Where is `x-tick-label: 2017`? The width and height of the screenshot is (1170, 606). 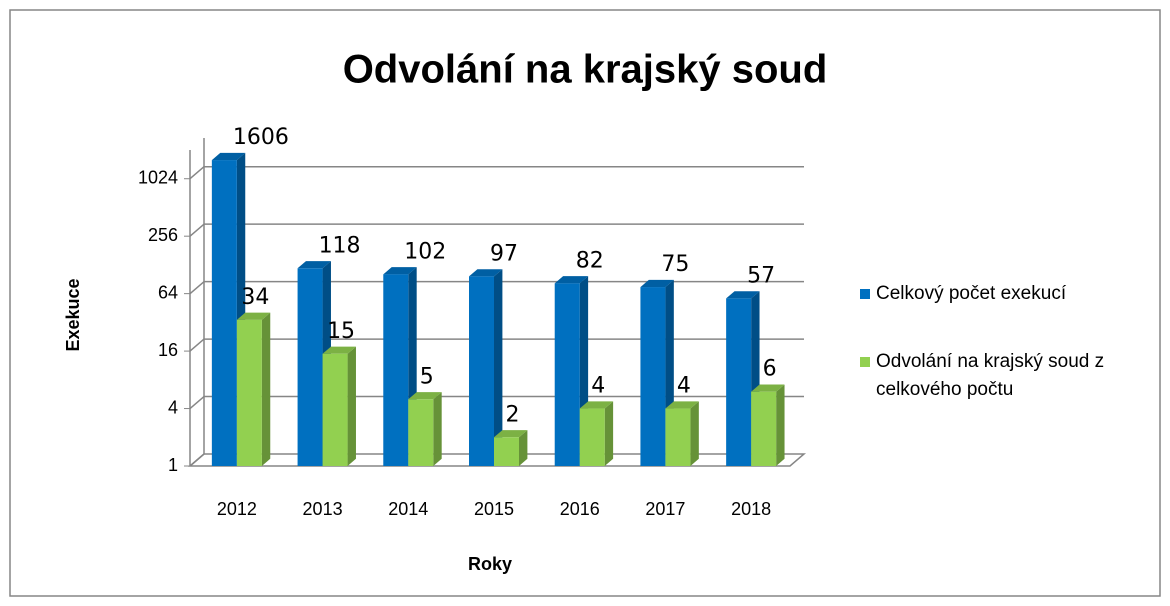 x-tick-label: 2017 is located at coordinates (665, 509).